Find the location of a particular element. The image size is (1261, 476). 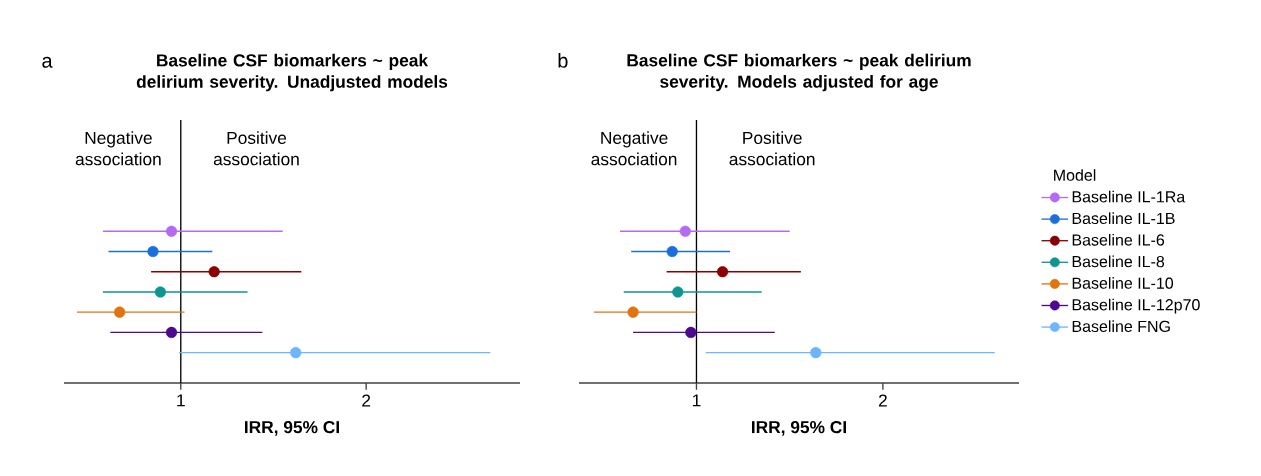

legend-label: Baseline IL-1Ra is located at coordinates (1129, 196).